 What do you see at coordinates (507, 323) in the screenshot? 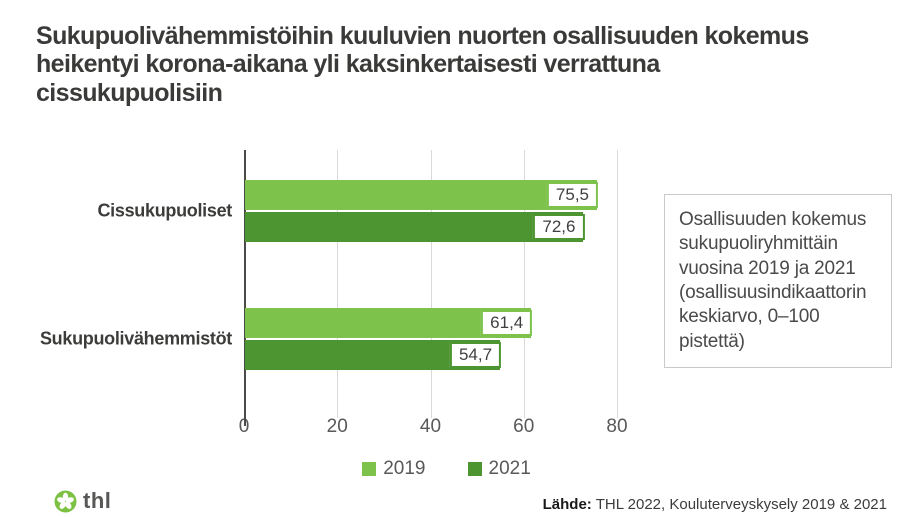
I see `value-label-2019-1: 61,4` at bounding box center [507, 323].